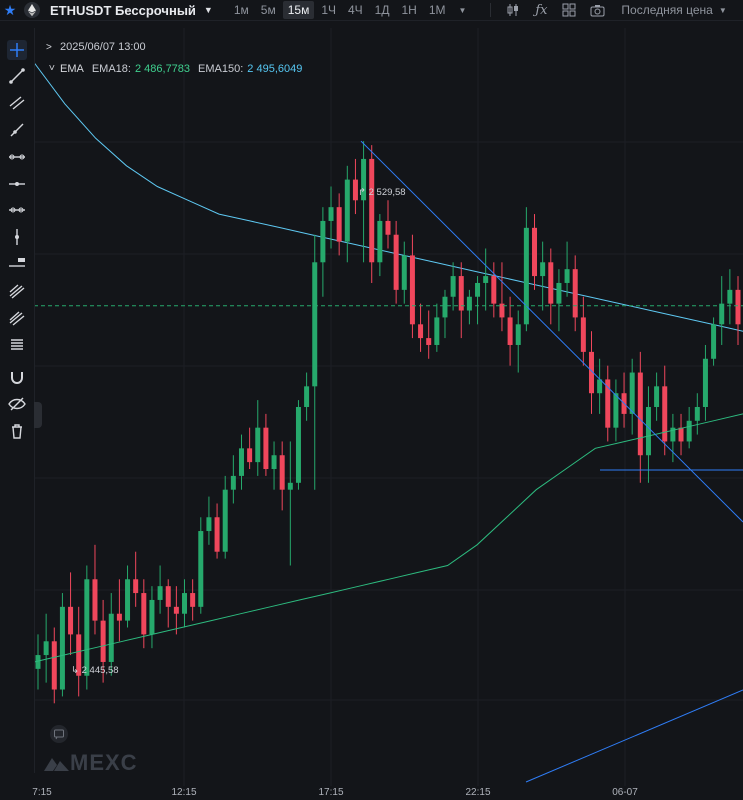 Image resolution: width=743 pixels, height=800 pixels. I want to click on high-price-label: ↱ 2 529,58, so click(382, 192).